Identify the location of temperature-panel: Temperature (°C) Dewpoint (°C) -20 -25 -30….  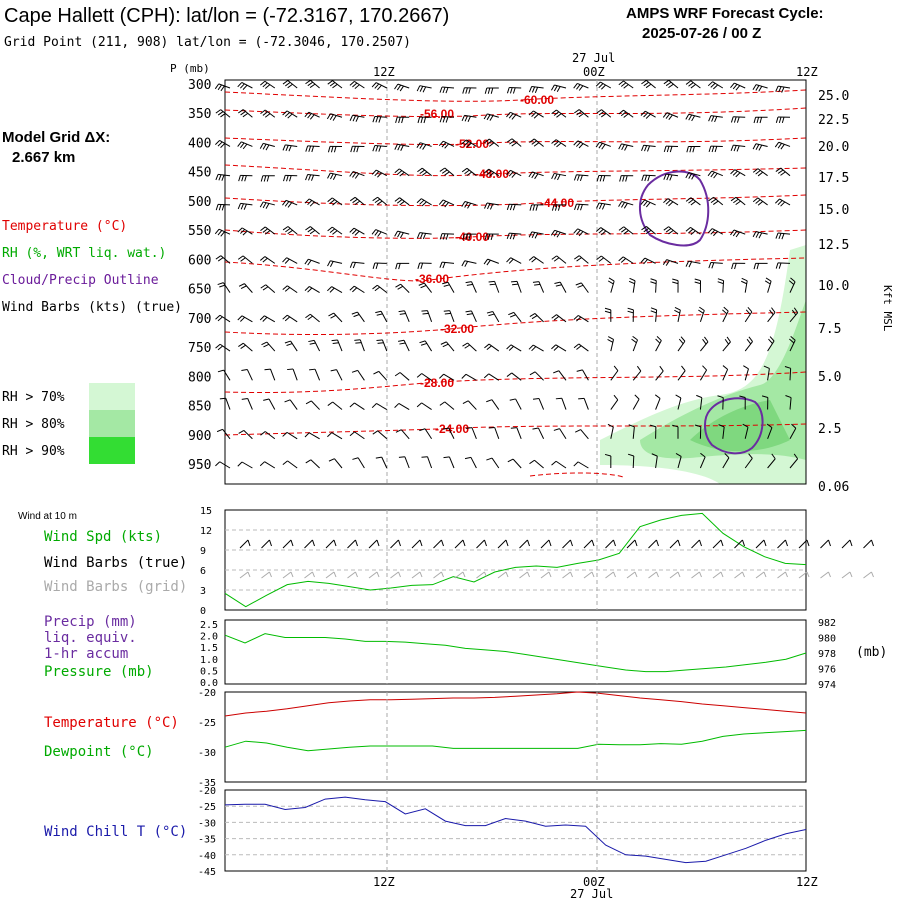
(425, 738).